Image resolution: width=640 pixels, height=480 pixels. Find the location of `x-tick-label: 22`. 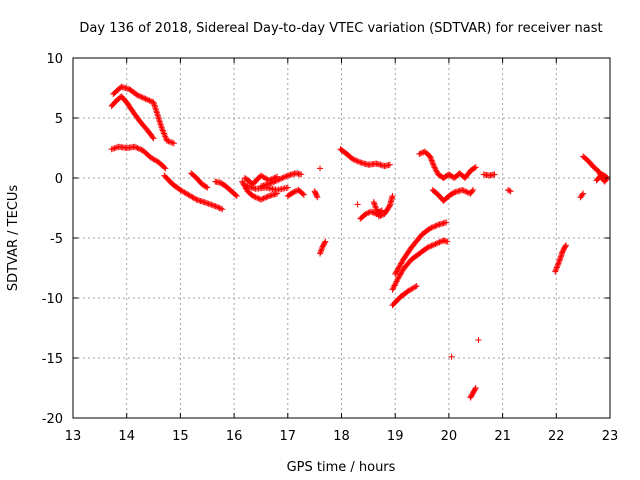

x-tick-label: 22 is located at coordinates (556, 436).